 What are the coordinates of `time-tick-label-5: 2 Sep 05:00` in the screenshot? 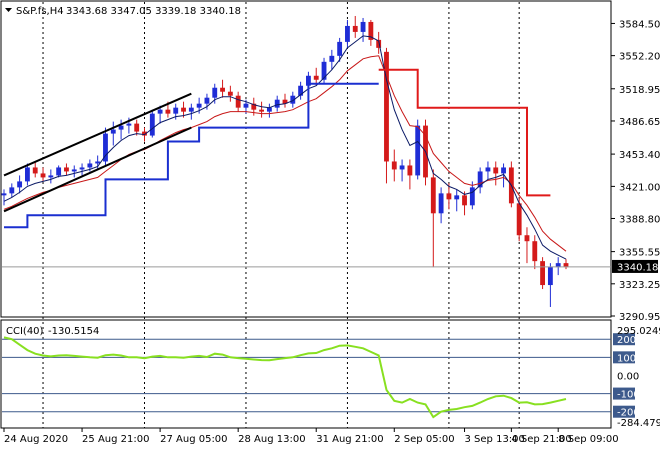 It's located at (424, 439).